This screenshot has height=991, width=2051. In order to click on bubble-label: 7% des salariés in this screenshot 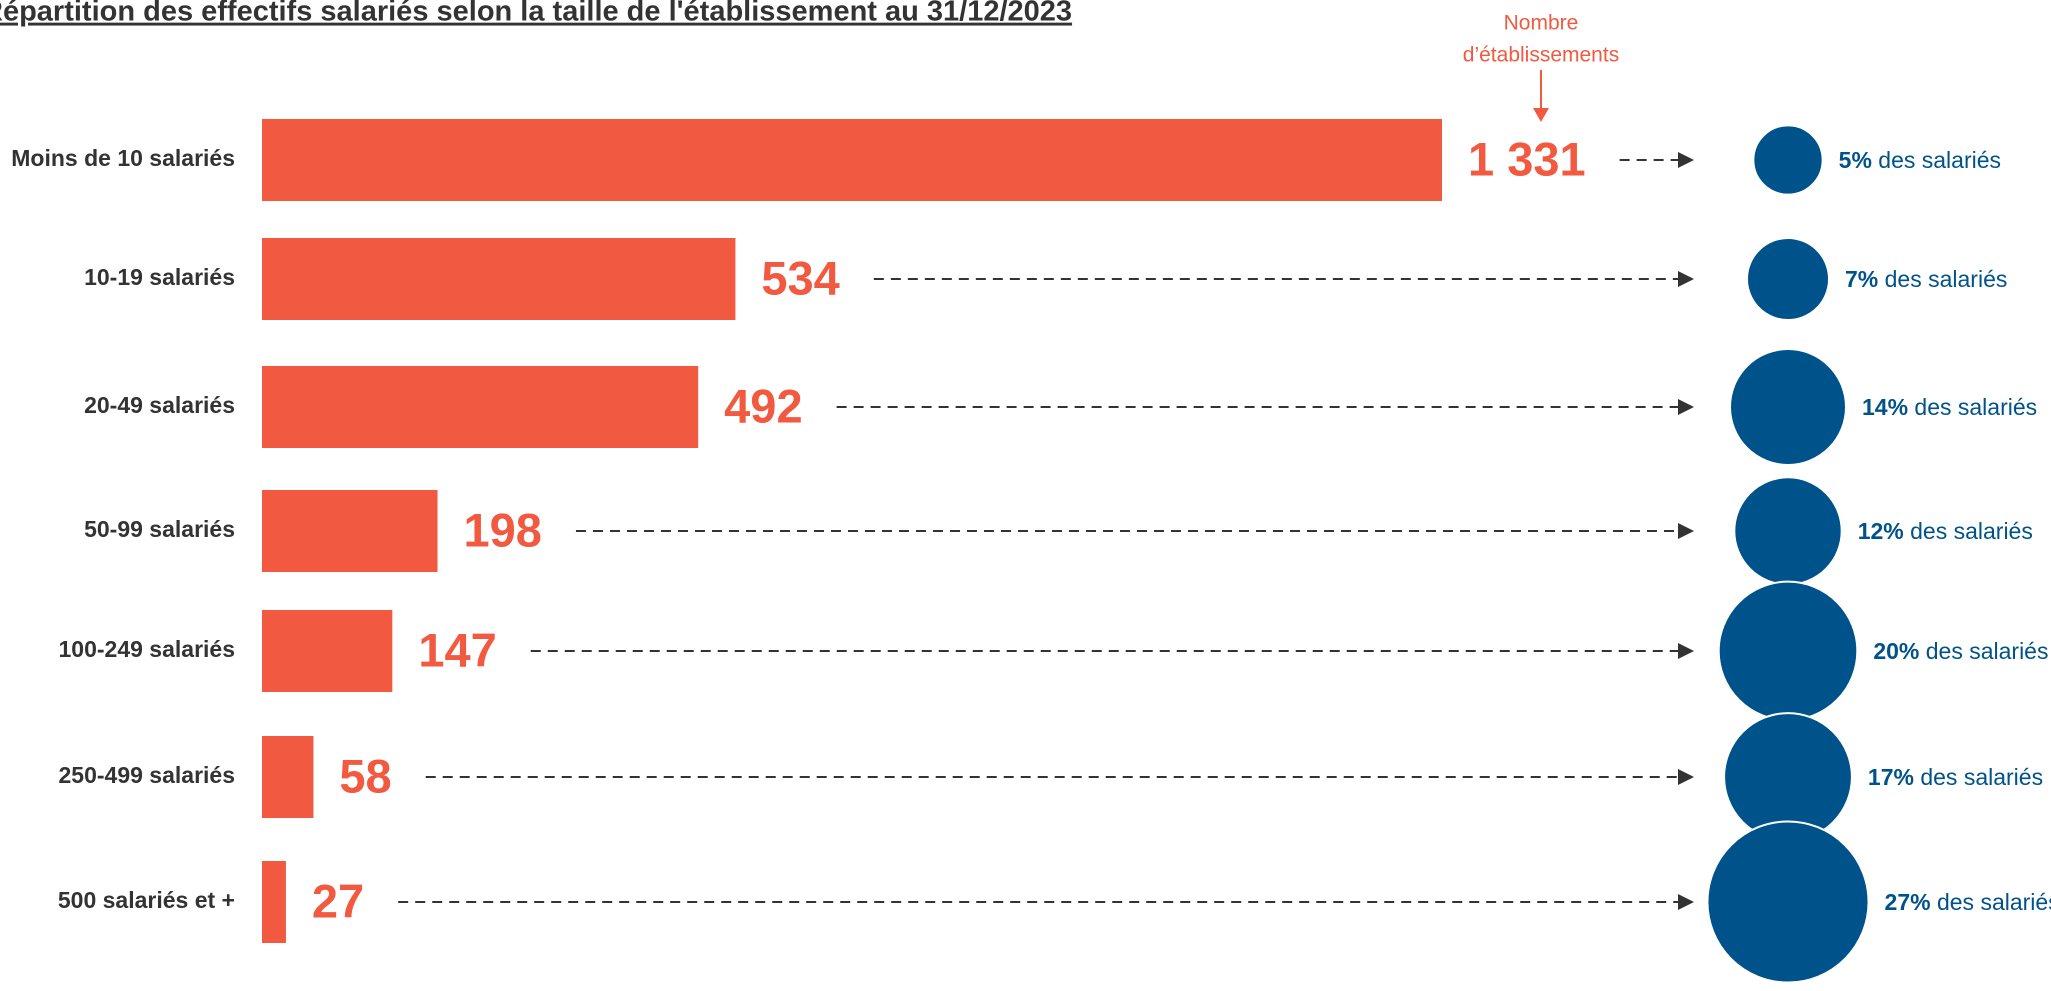, I will do `click(1926, 279)`.